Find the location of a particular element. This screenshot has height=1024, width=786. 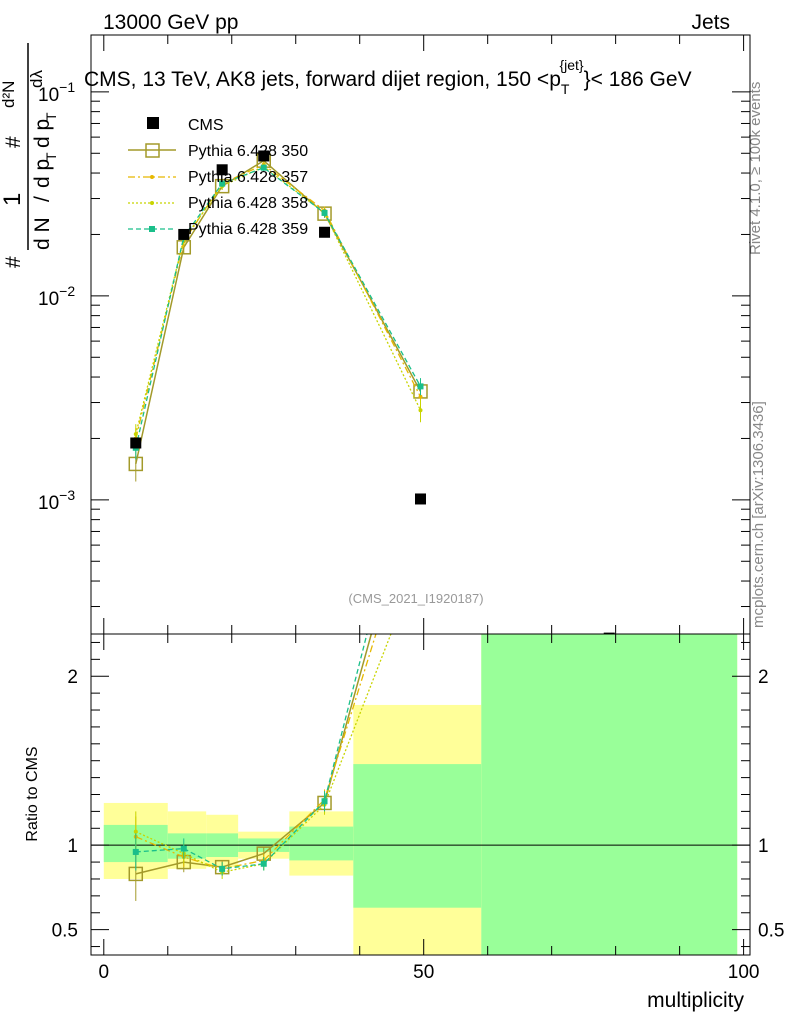

plot-title-sub: T is located at coordinates (565, 89).